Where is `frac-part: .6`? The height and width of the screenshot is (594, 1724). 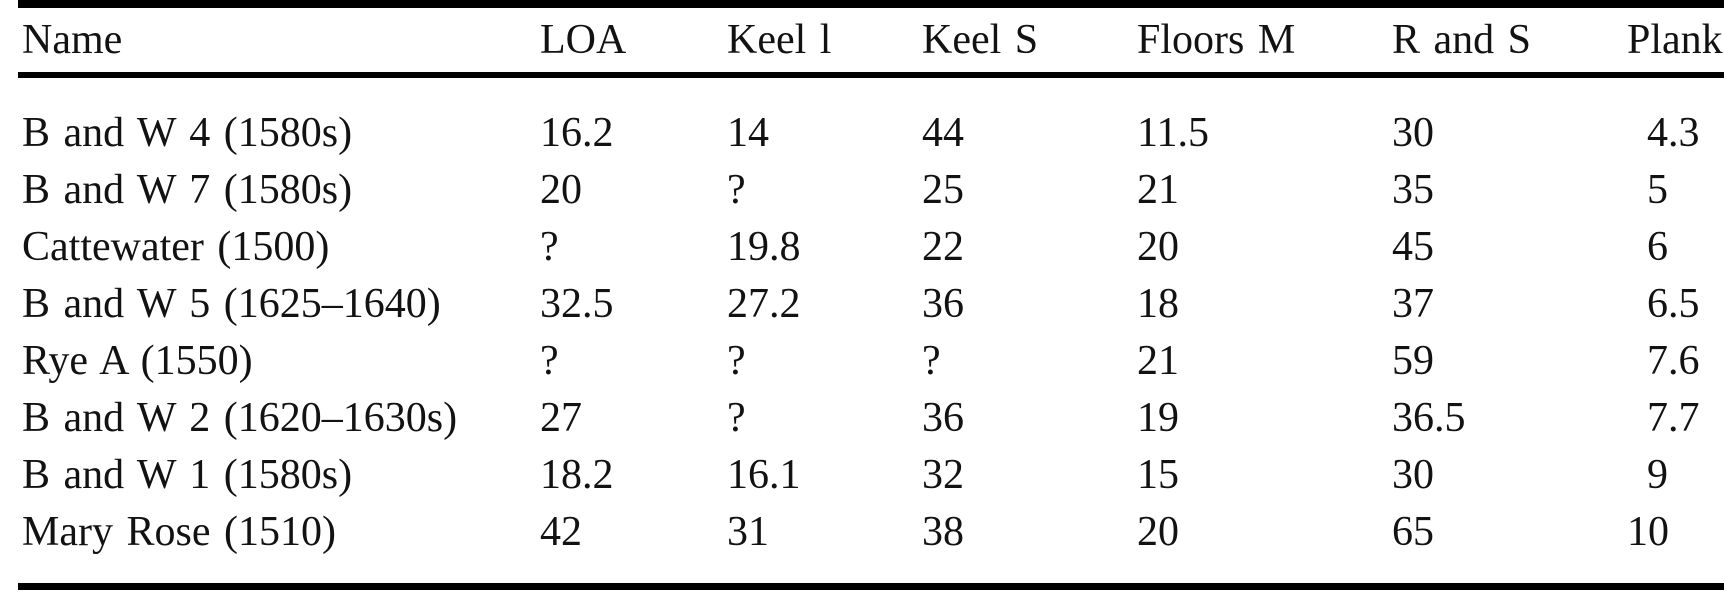
frac-part: .6 is located at coordinates (1684, 361).